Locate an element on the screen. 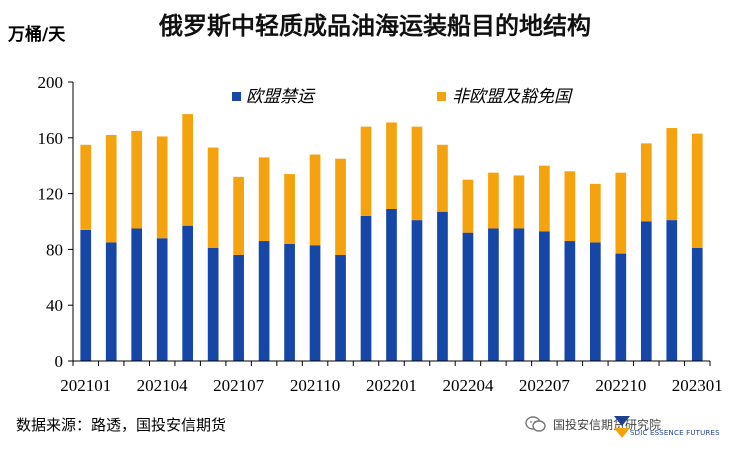  x-tick-label: 202104 is located at coordinates (163, 385).